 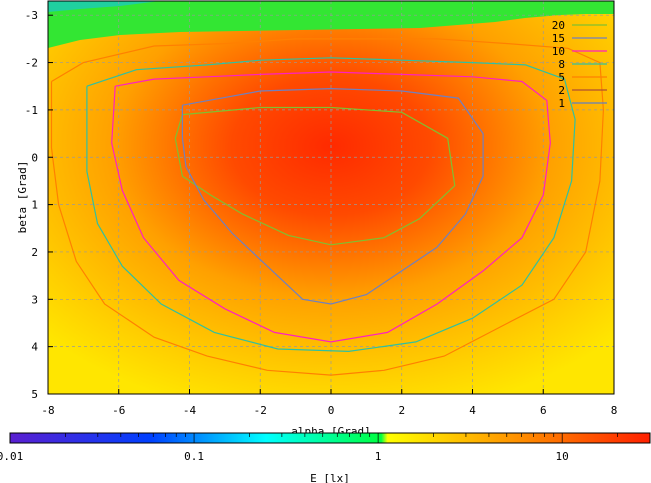 What do you see at coordinates (543, 410) in the screenshot?
I see `x-tick-label: 6` at bounding box center [543, 410].